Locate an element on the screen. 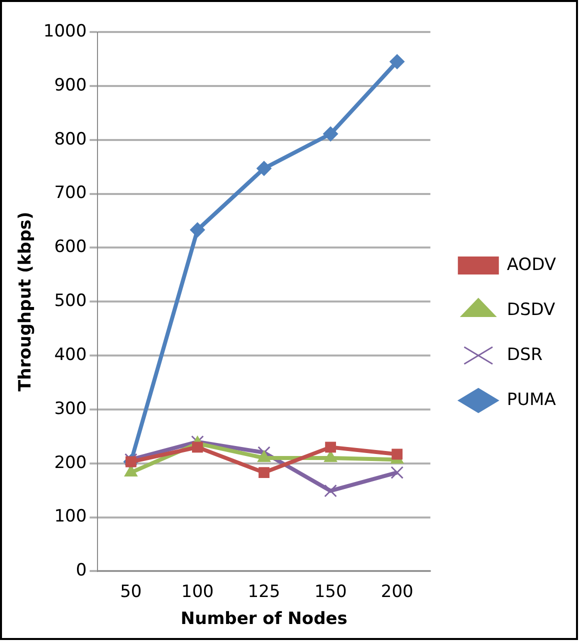  y-tick-label: 800 is located at coordinates (70, 139).